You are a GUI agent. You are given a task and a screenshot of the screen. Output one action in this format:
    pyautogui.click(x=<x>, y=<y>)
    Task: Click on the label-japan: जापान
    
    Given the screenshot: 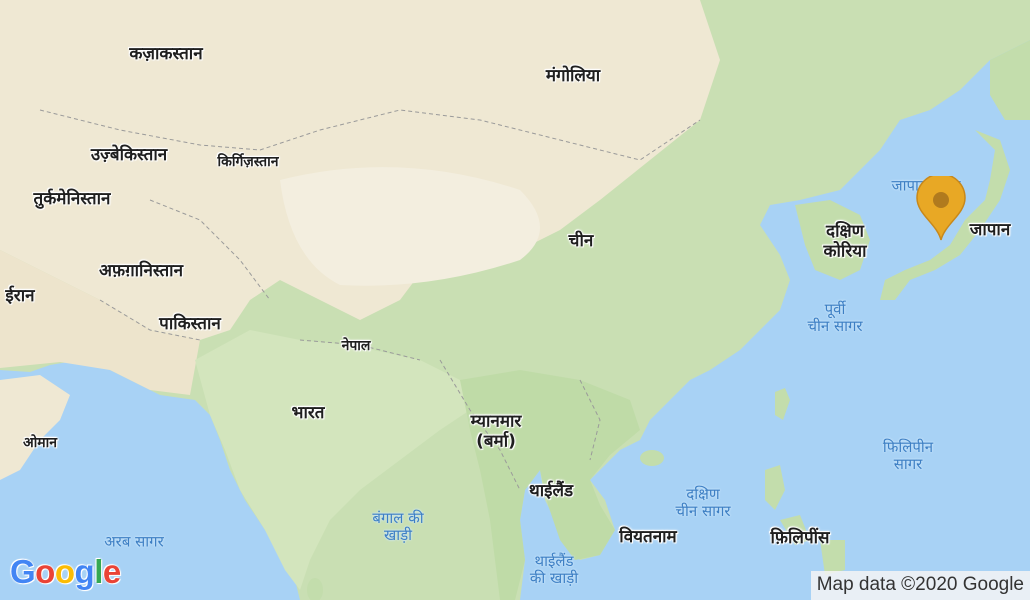 What is the action you would take?
    pyautogui.click(x=990, y=230)
    